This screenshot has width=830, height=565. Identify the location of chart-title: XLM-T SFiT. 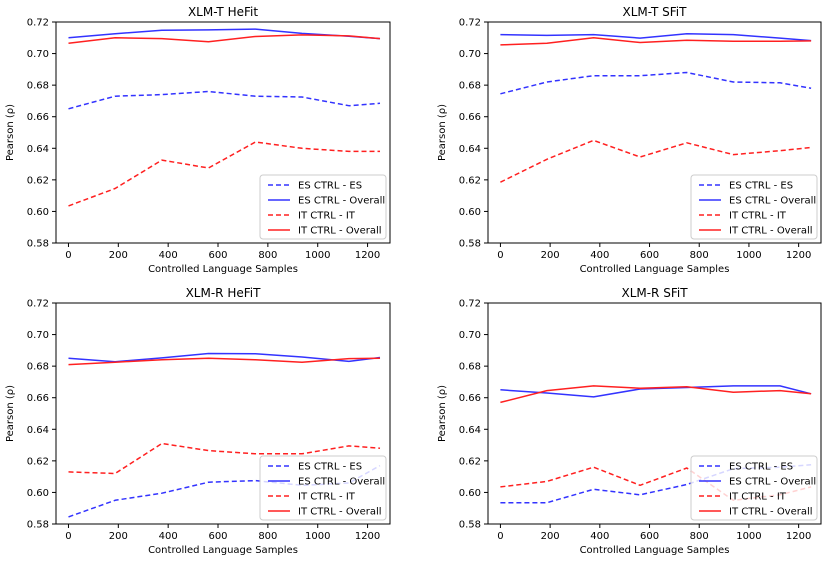
(655, 12).